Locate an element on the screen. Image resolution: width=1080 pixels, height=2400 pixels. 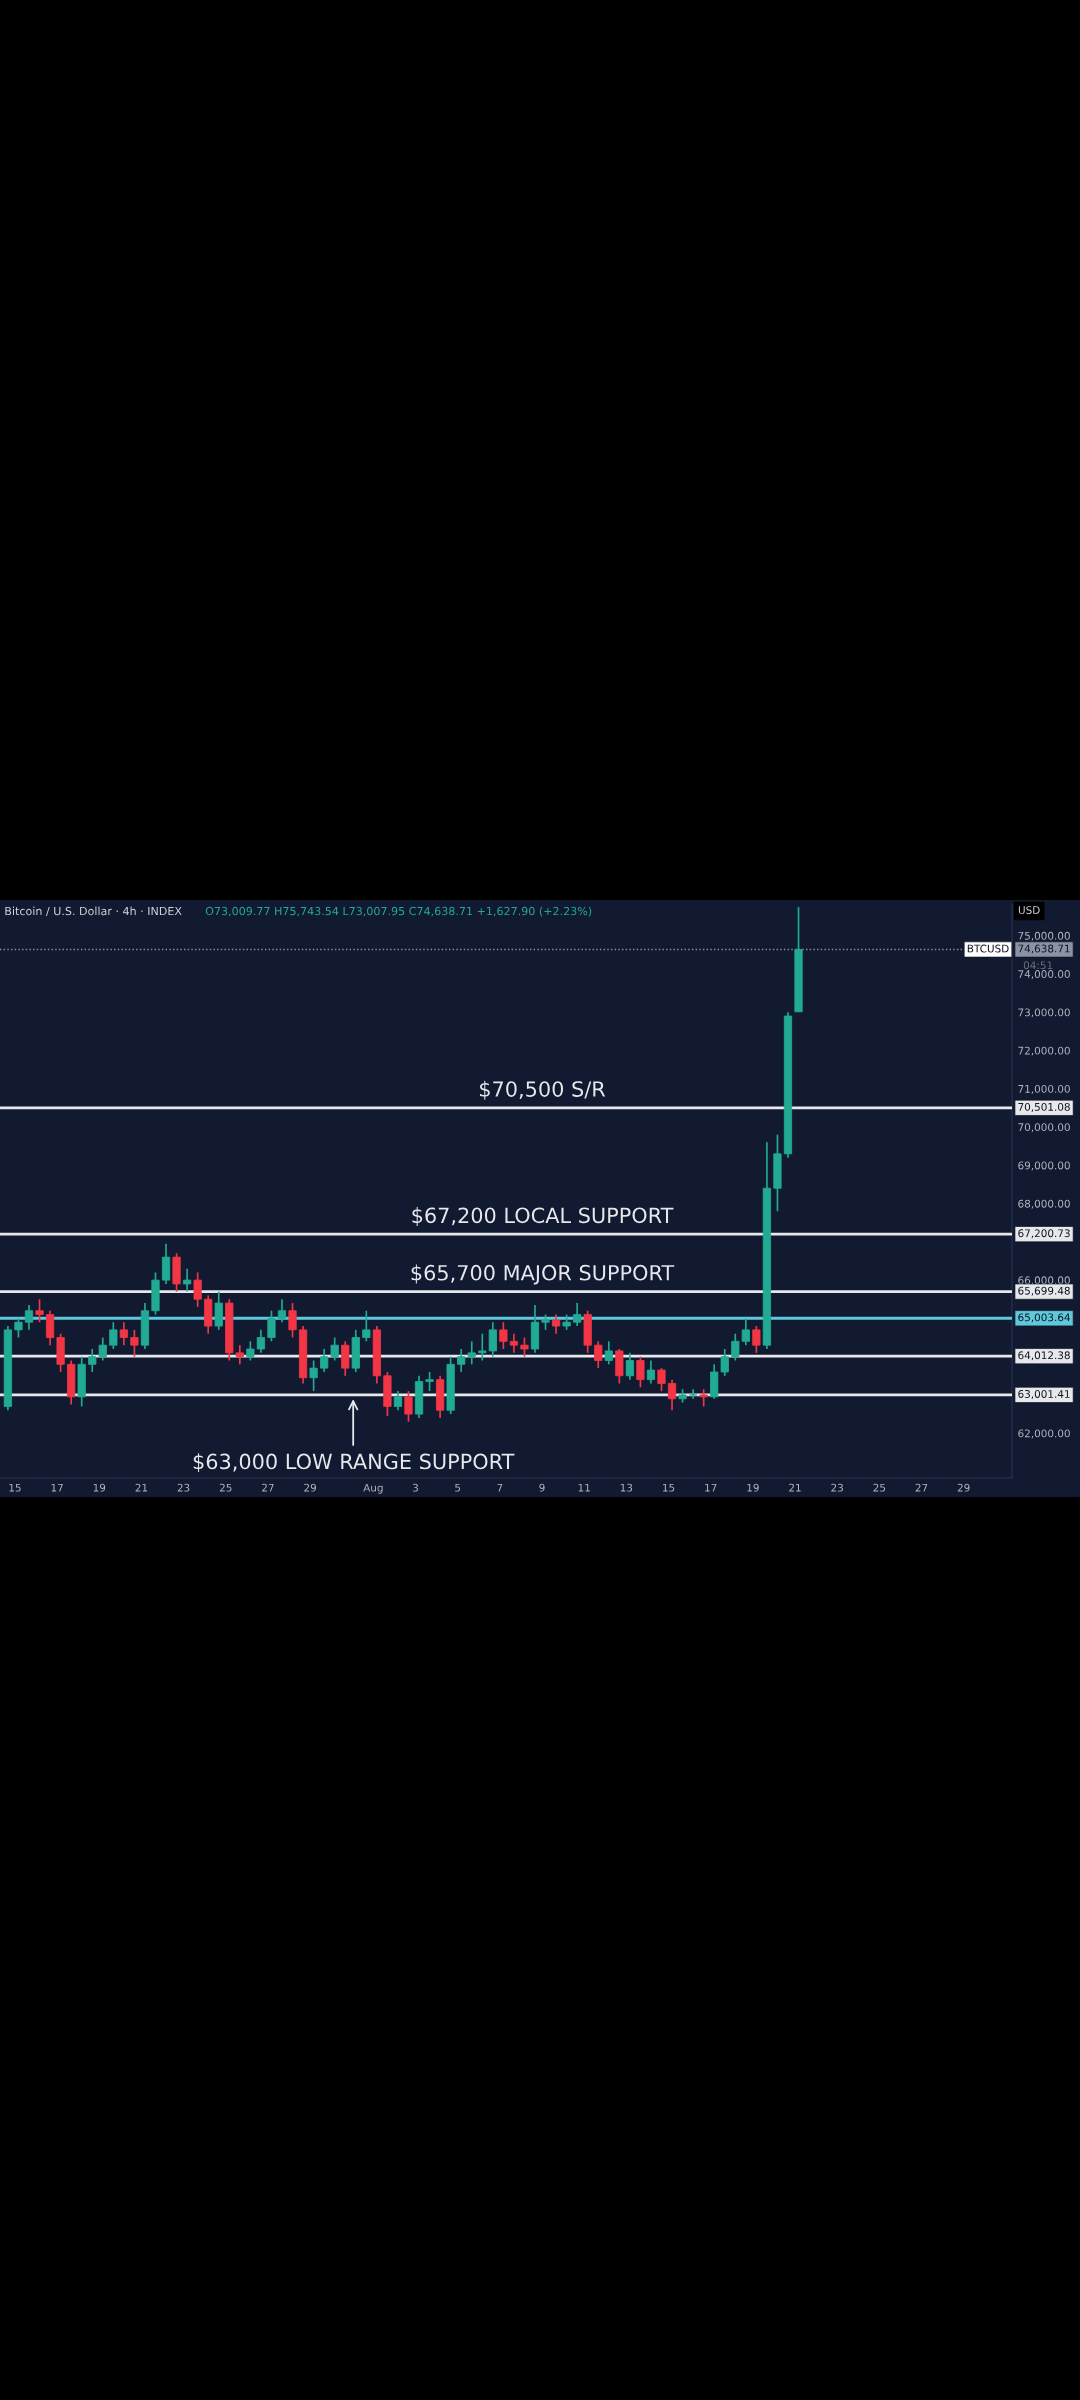
ref-line-label: 70,501.08 is located at coordinates (1044, 1107).